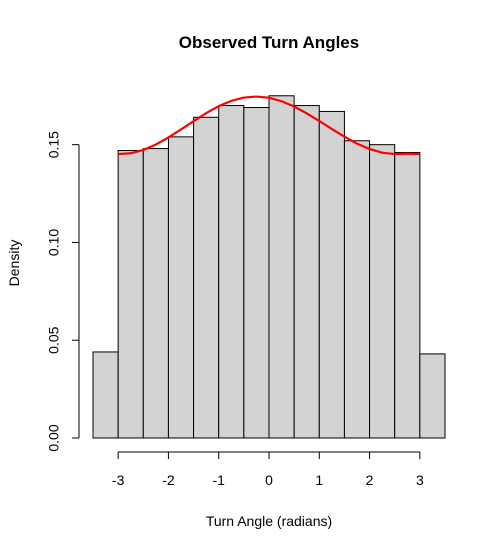  Describe the element at coordinates (218, 480) in the screenshot. I see `x-tick-label-2: -1` at that location.